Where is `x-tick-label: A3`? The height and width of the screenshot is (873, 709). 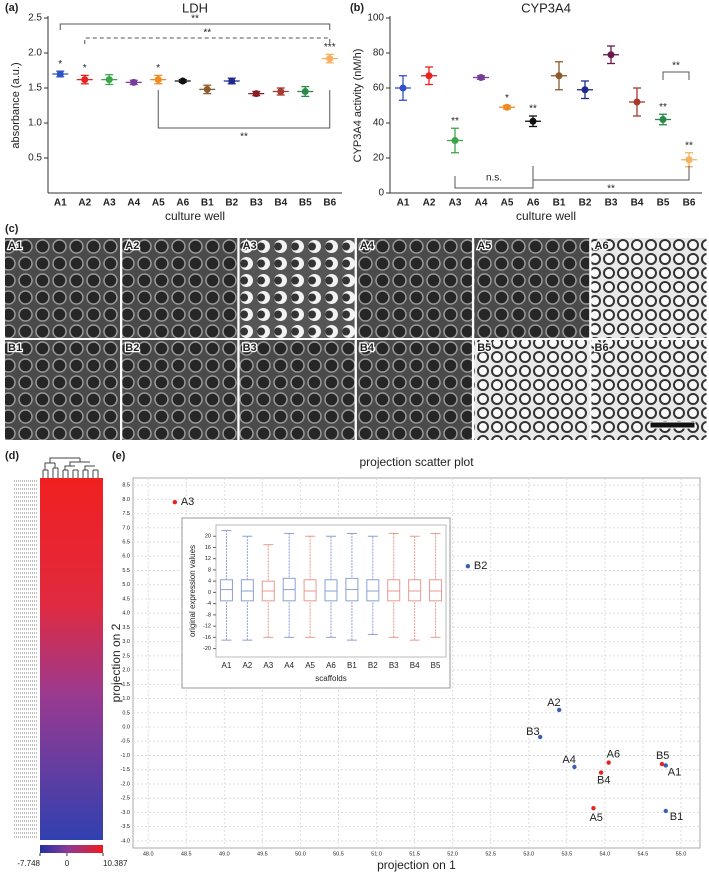
x-tick-label: A3 is located at coordinates (109, 203).